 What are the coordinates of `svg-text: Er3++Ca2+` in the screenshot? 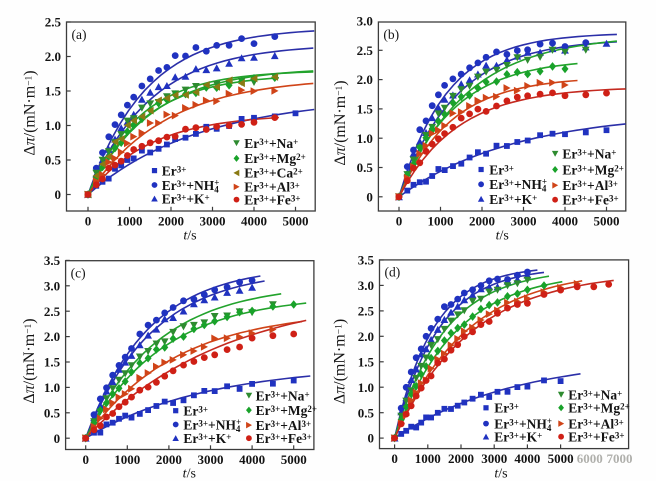 It's located at (273, 173).